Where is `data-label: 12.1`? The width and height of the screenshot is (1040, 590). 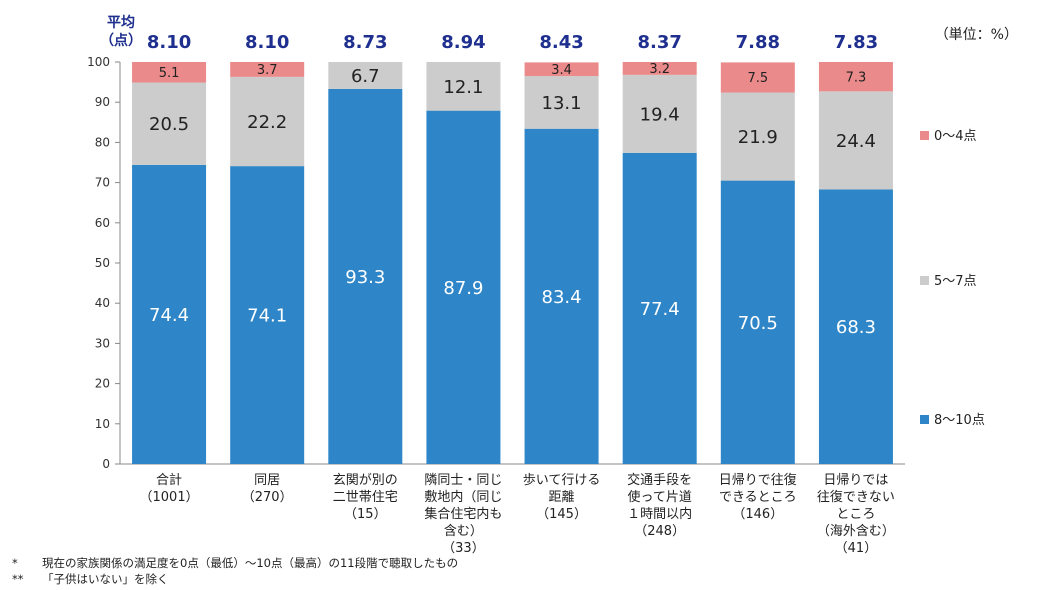 data-label: 12.1 is located at coordinates (463, 87).